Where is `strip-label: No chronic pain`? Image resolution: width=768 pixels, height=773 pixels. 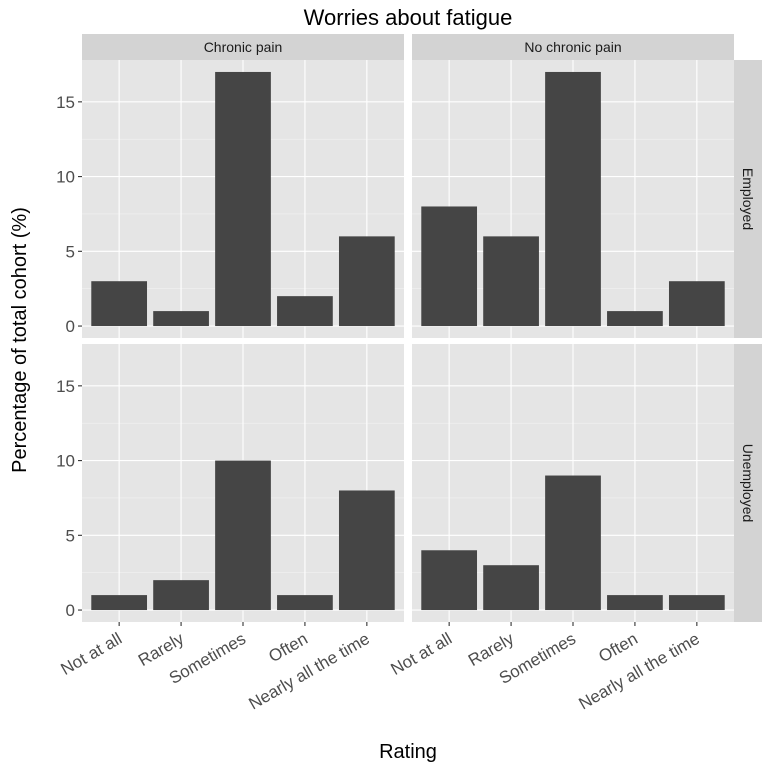
strip-label: No chronic pain is located at coordinates (572, 47).